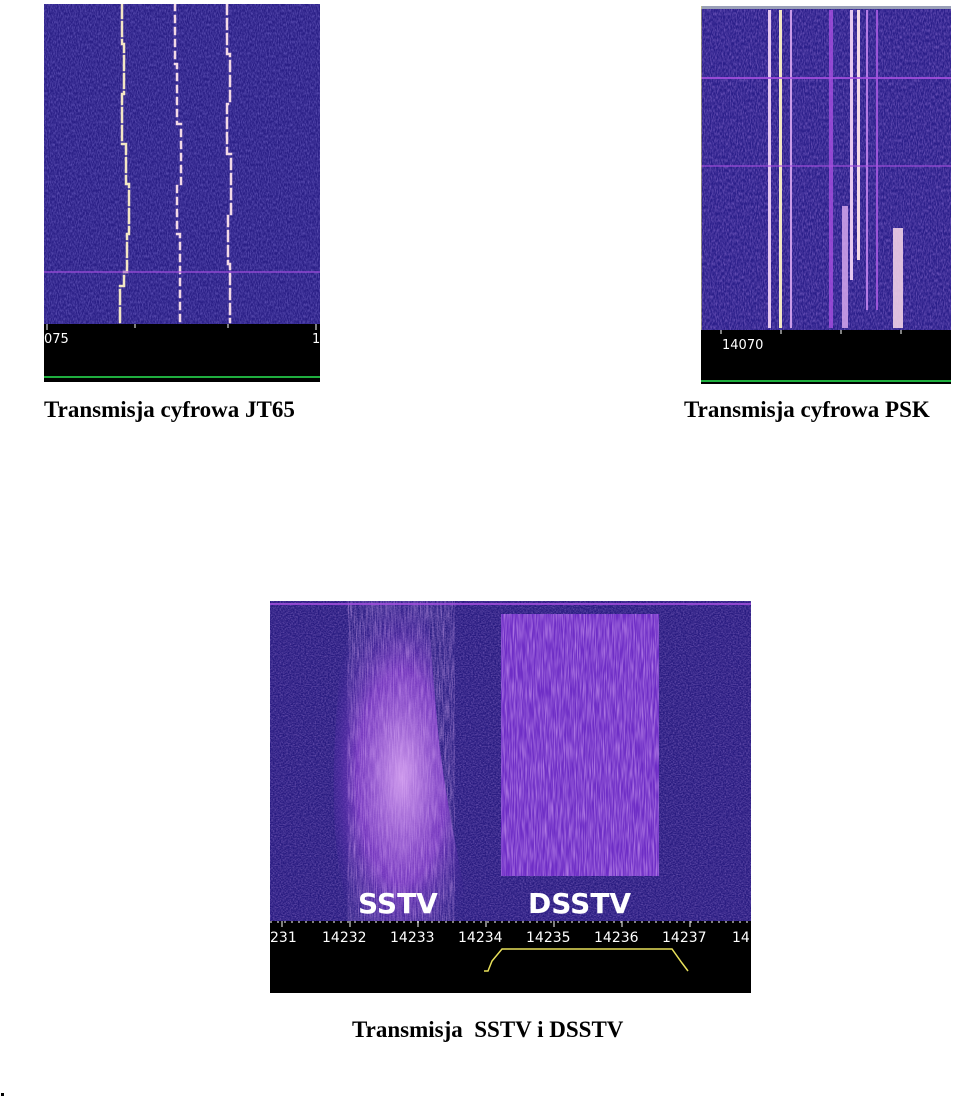  Describe the element at coordinates (488, 1029) in the screenshot. I see `sstv-dsstv-caption: Transmisja SSTV i DSSTV` at that location.